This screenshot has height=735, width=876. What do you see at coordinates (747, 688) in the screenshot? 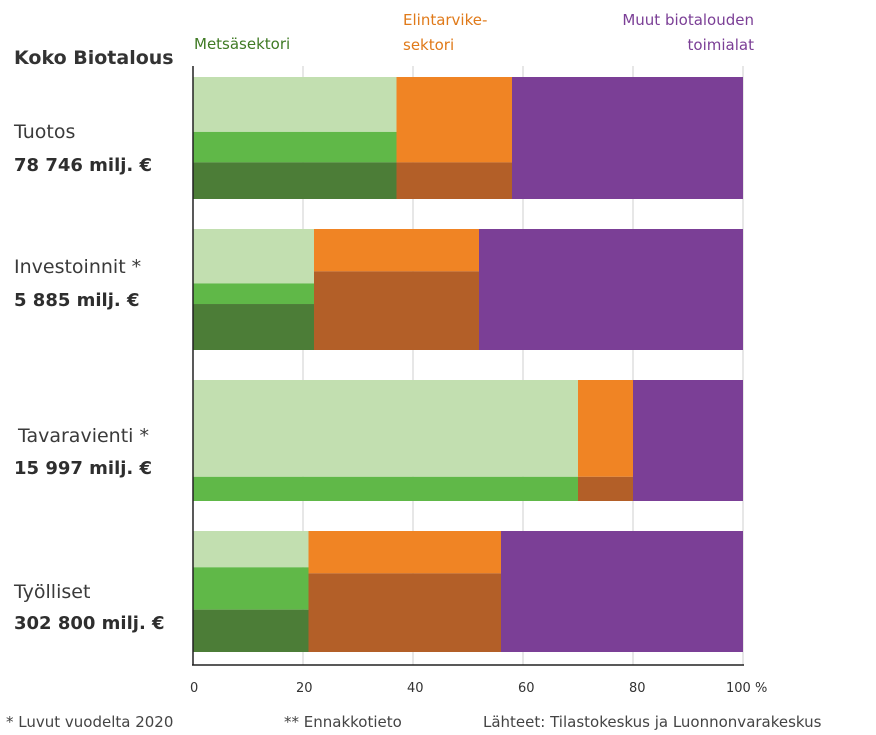
I see `x-tick-100: 100 %` at bounding box center [747, 688].